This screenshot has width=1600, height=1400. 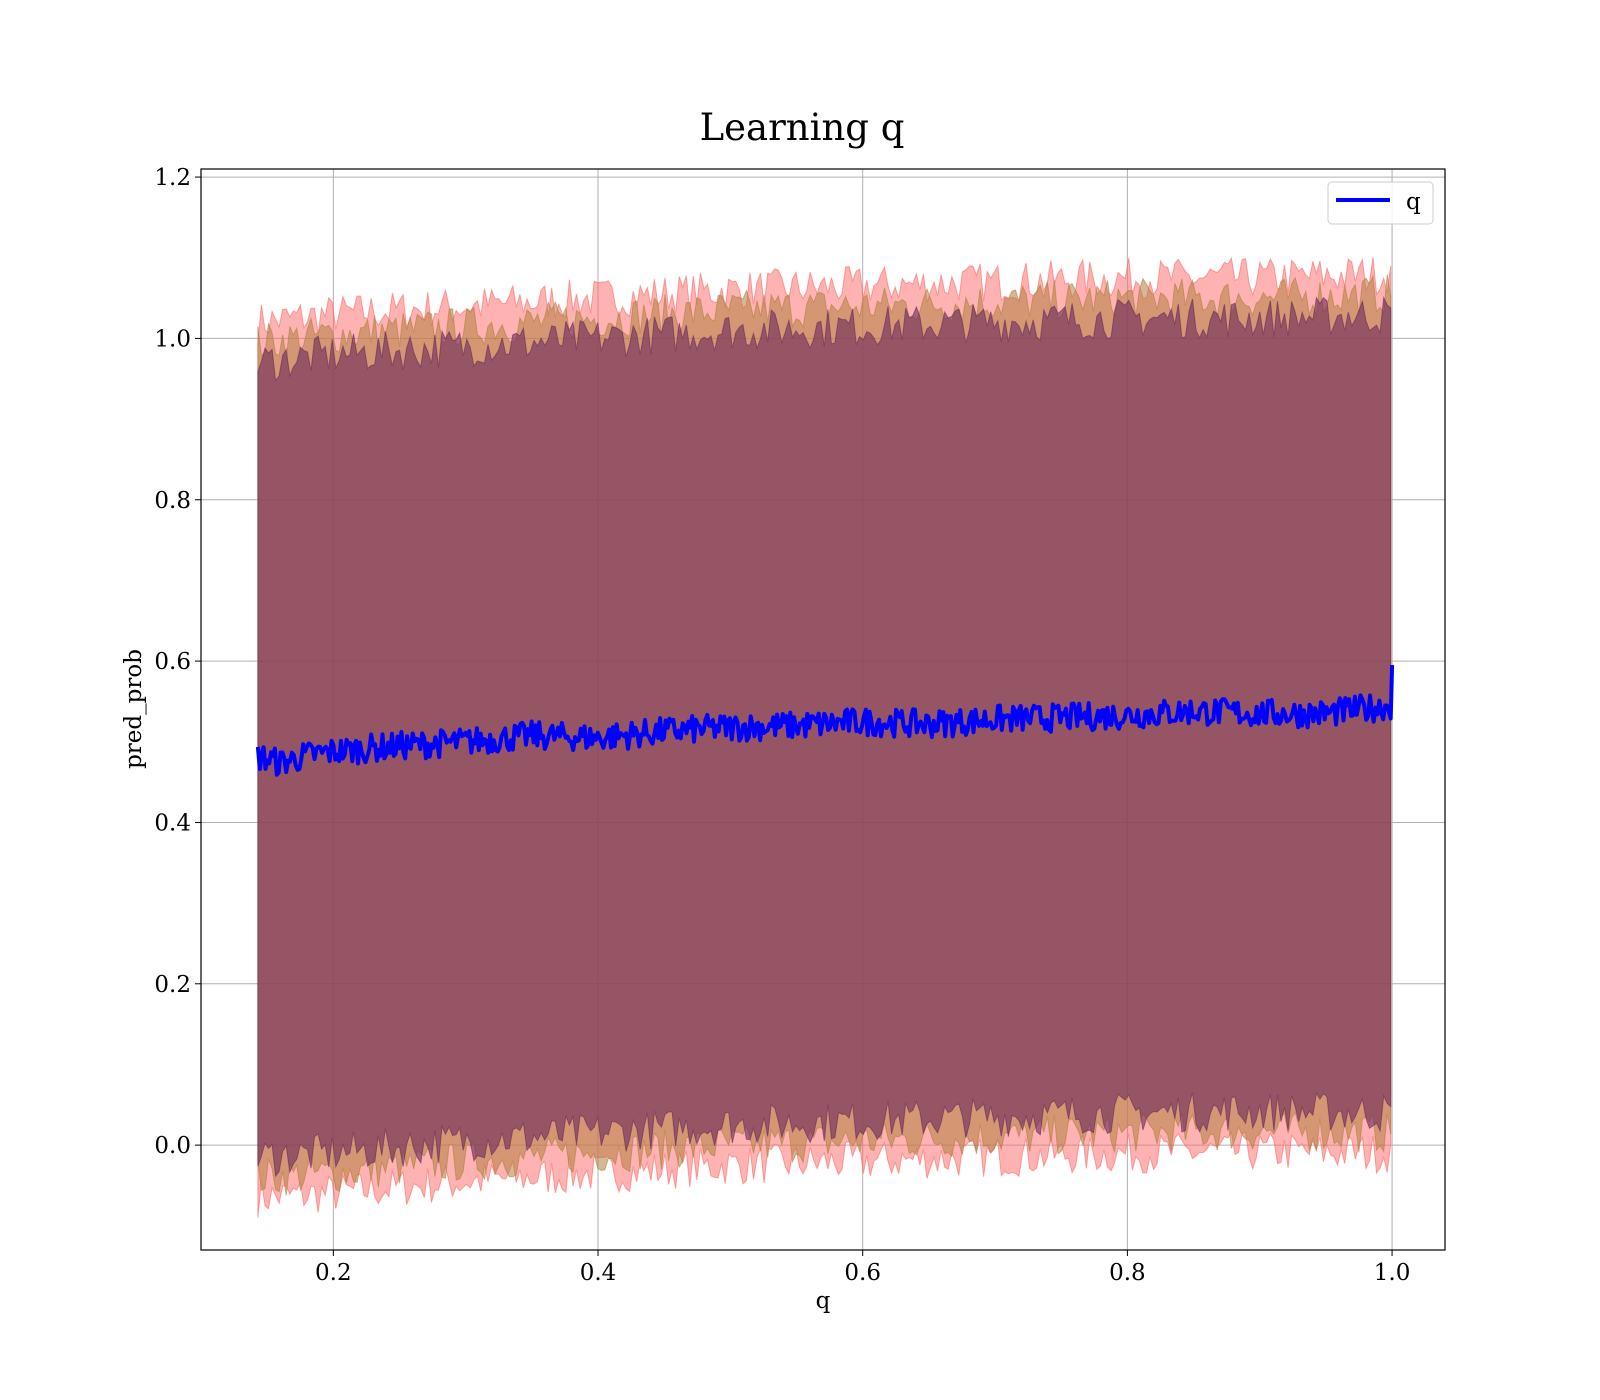 I want to click on y-tick-label: 0.6, so click(x=172, y=662).